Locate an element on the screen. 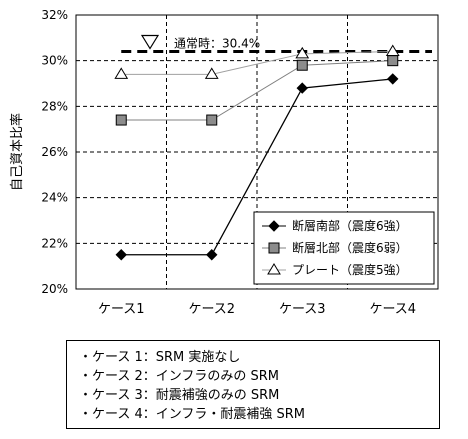 Image resolution: width=468 pixels, height=439 pixels. legend-entry-label: プレート（震度5強） is located at coordinates (350, 269).